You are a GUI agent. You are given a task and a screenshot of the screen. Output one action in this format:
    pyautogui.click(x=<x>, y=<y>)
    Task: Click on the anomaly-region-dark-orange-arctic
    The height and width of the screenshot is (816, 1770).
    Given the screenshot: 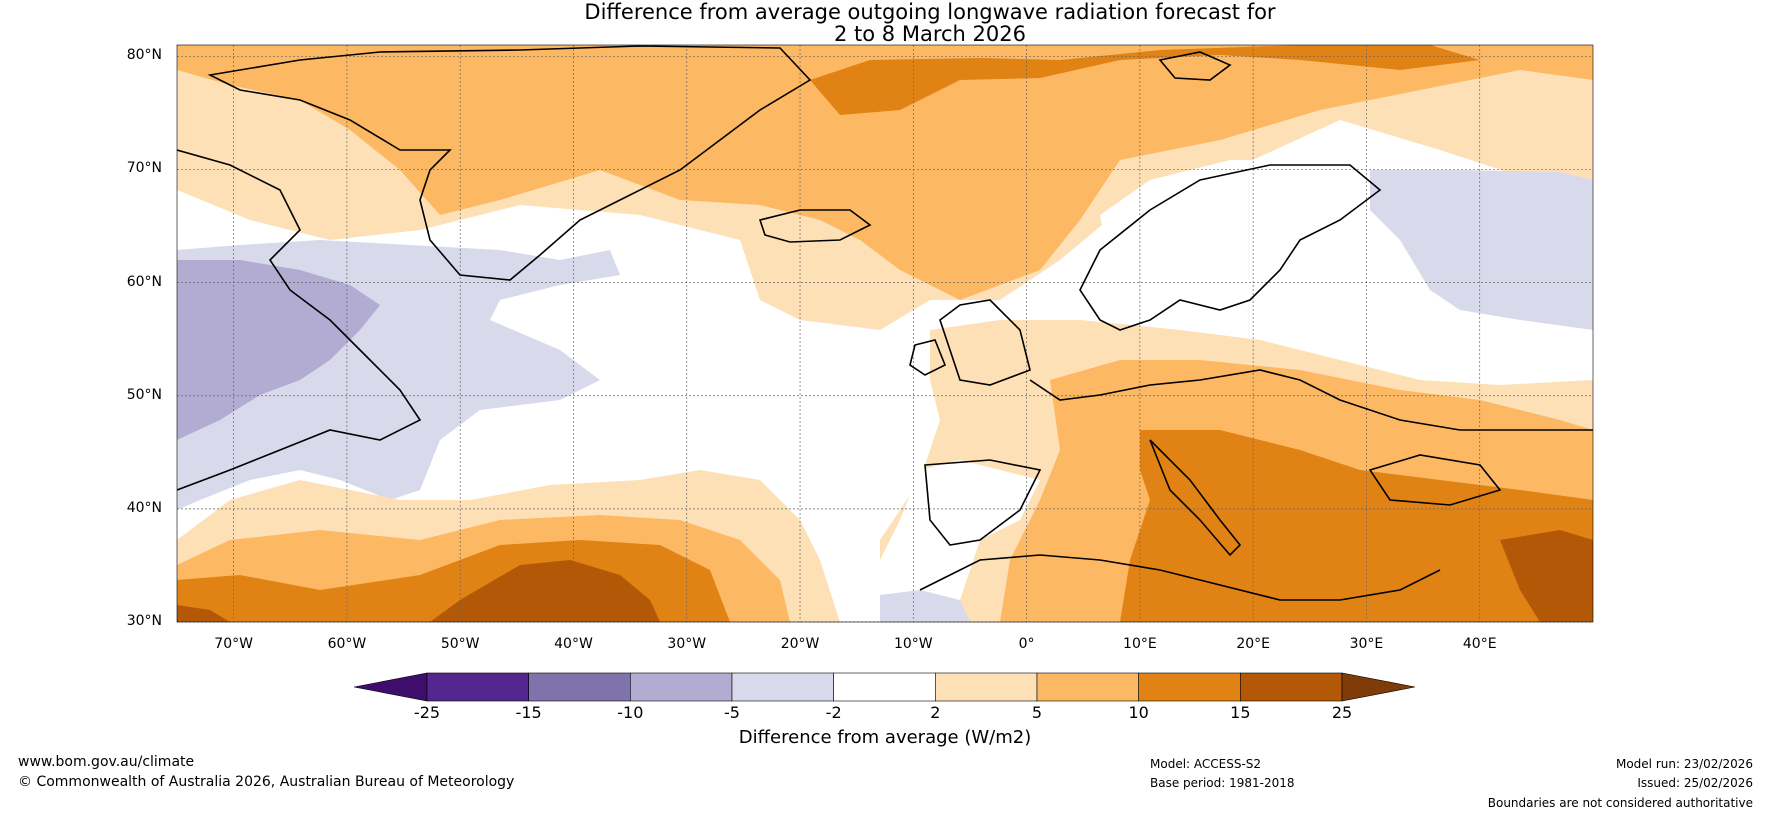 What is the action you would take?
    pyautogui.click(x=1145, y=80)
    